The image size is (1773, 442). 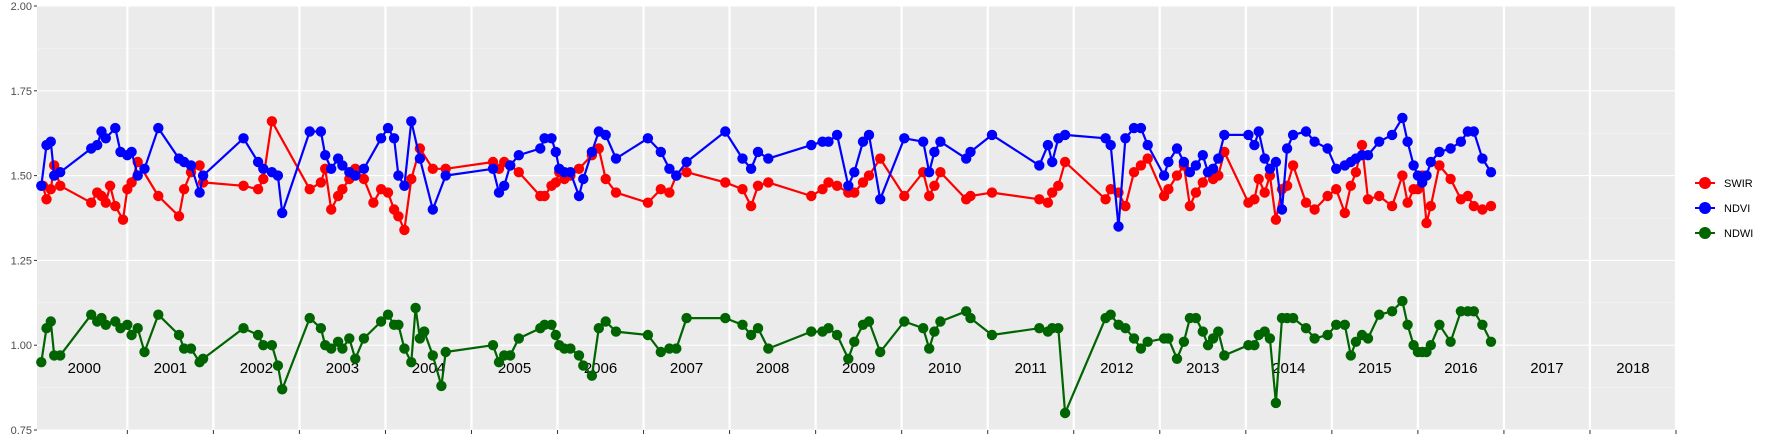 What do you see at coordinates (24, 219) in the screenshot?
I see `y-axis: 0.75 1.00 1.25 1.50 1.75 2.00` at bounding box center [24, 219].